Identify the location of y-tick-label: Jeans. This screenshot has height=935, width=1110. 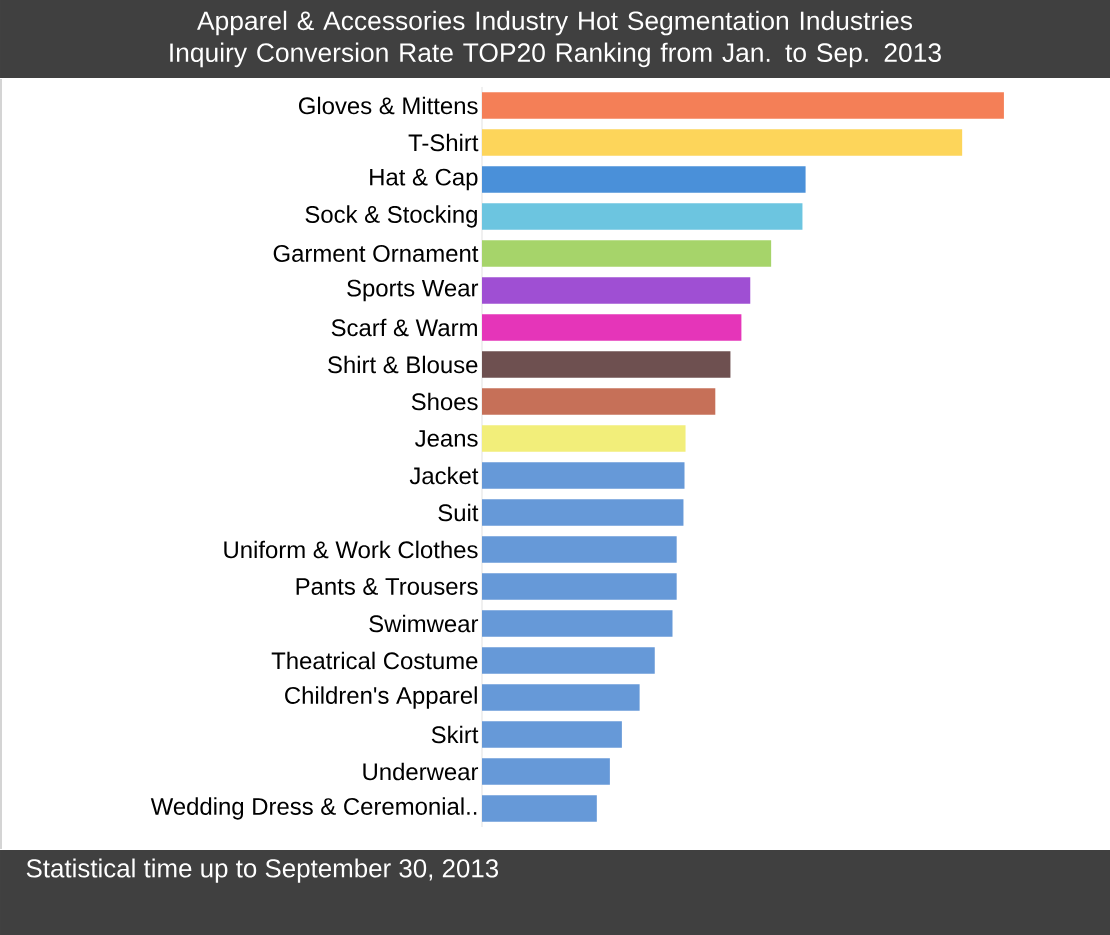
(446, 438).